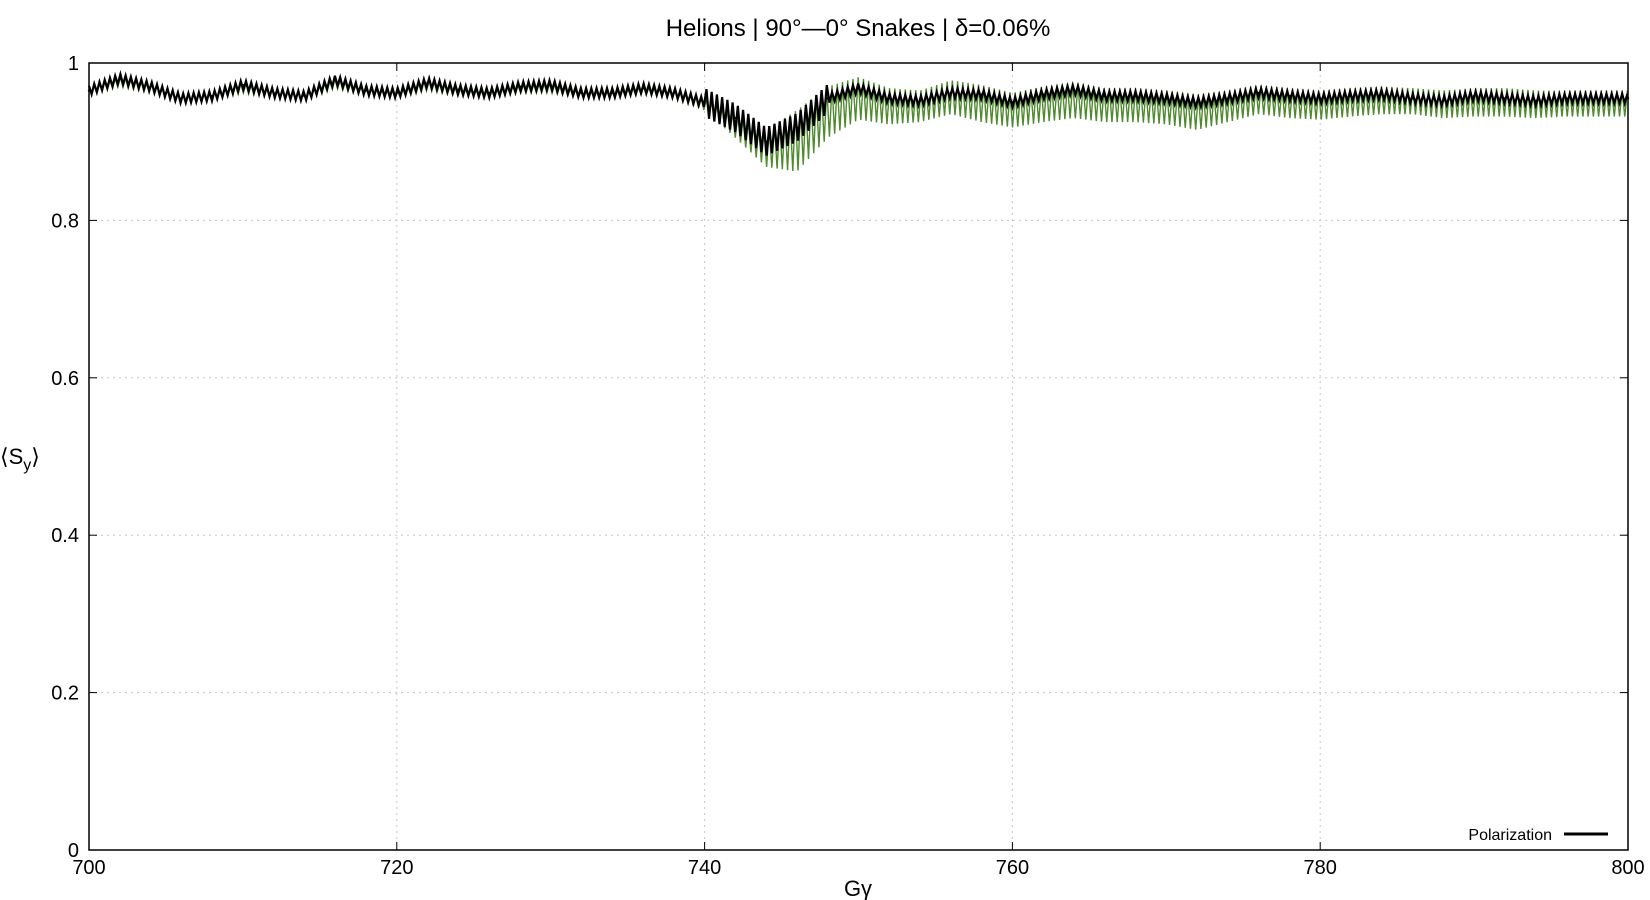  What do you see at coordinates (65, 694) in the screenshot?
I see `y-tick-label: 0.2` at bounding box center [65, 694].